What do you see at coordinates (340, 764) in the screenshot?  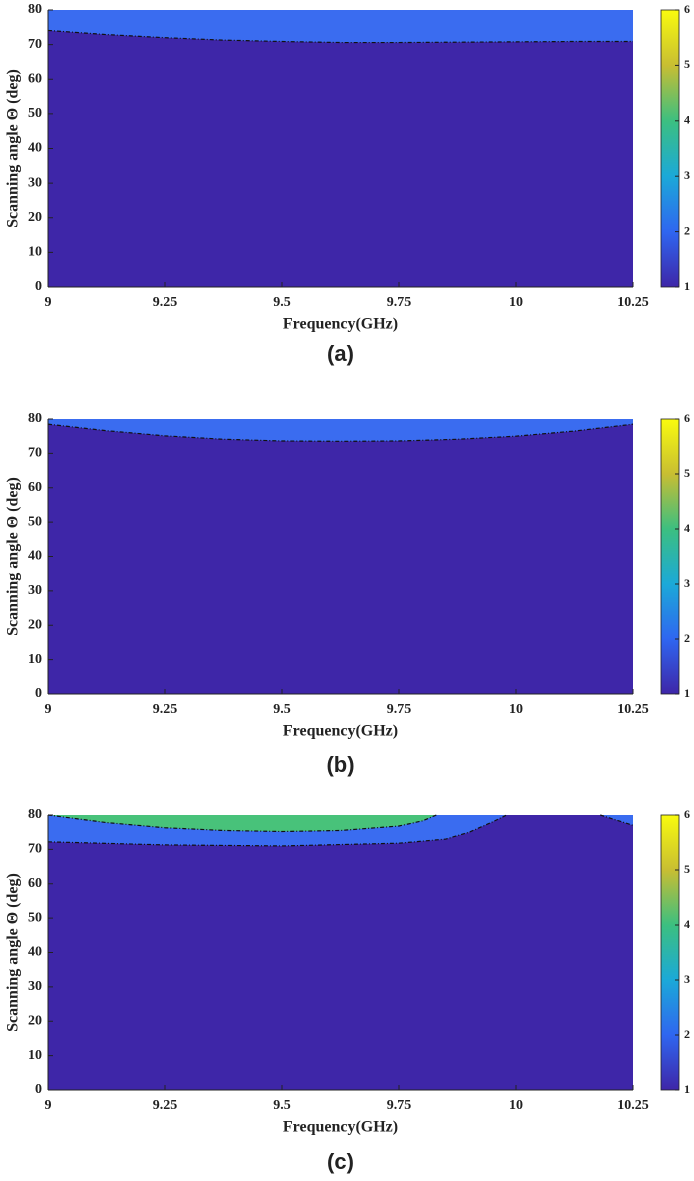 I see `caption: (b)` at bounding box center [340, 764].